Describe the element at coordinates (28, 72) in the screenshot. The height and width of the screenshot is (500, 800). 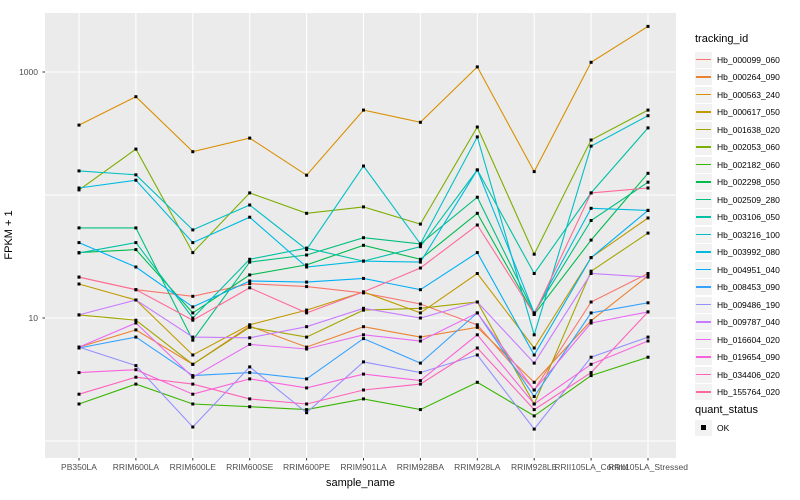
I see `y-tick-label: 1000` at that location.